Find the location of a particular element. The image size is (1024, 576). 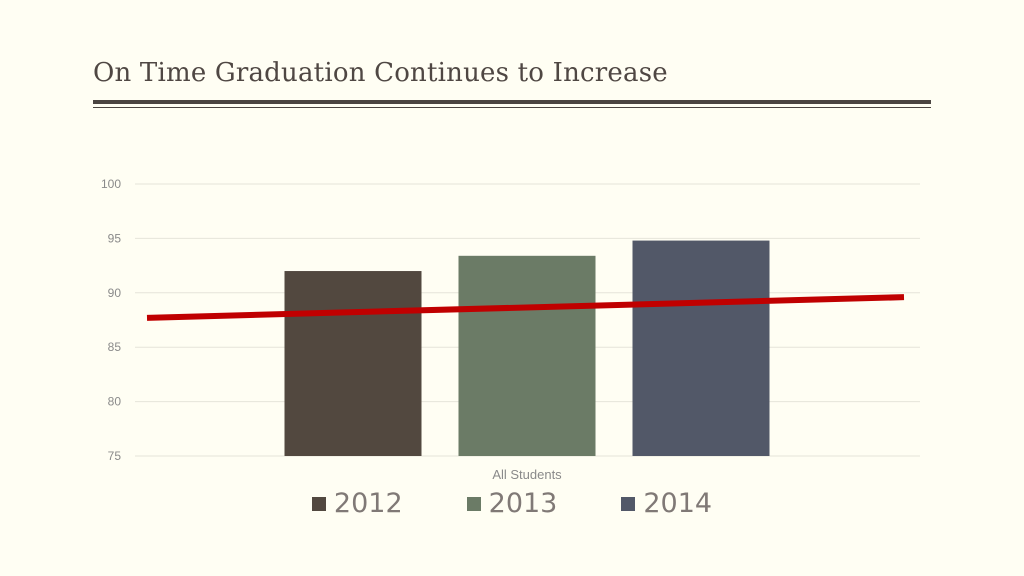

x-category-label: All Students is located at coordinates (527, 474).